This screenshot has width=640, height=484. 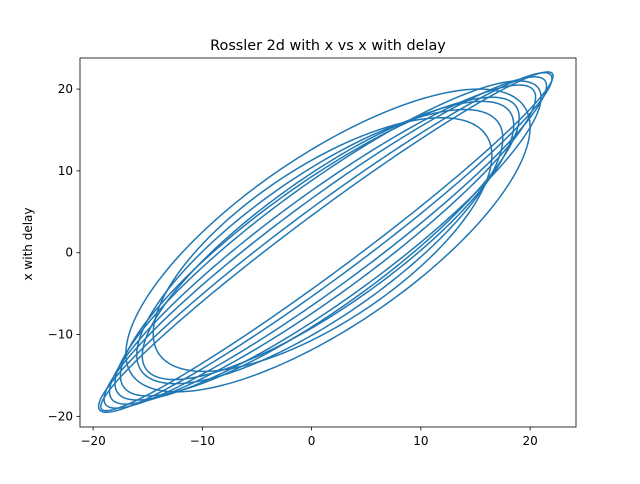 What do you see at coordinates (60, 335) in the screenshot?
I see `y-tick-label: −10` at bounding box center [60, 335].